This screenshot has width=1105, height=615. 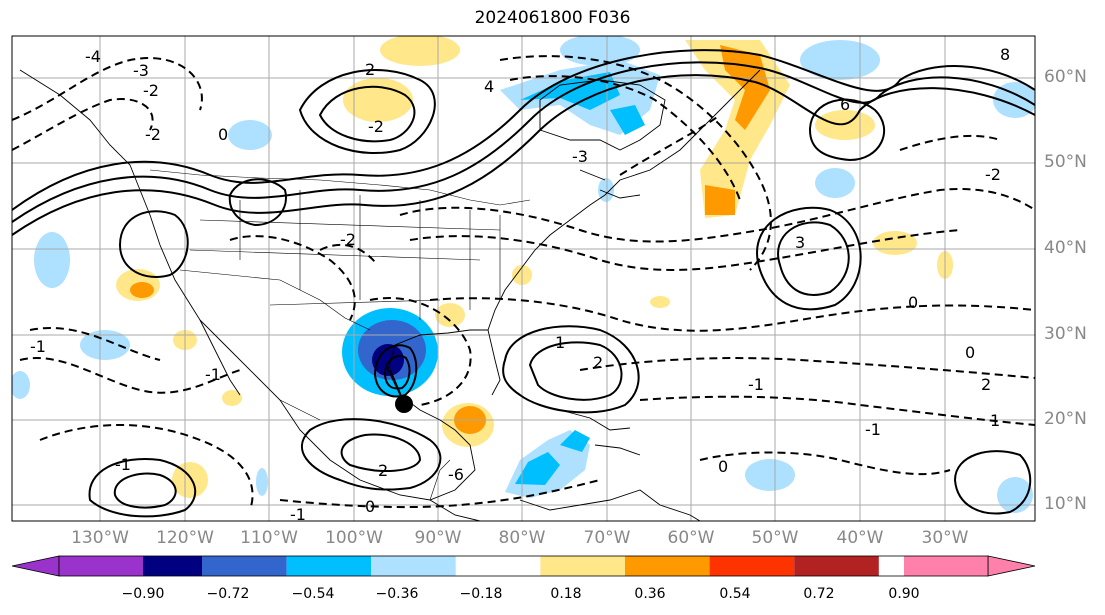 What do you see at coordinates (860, 538) in the screenshot?
I see `lon-label-40w: 40°W` at bounding box center [860, 538].